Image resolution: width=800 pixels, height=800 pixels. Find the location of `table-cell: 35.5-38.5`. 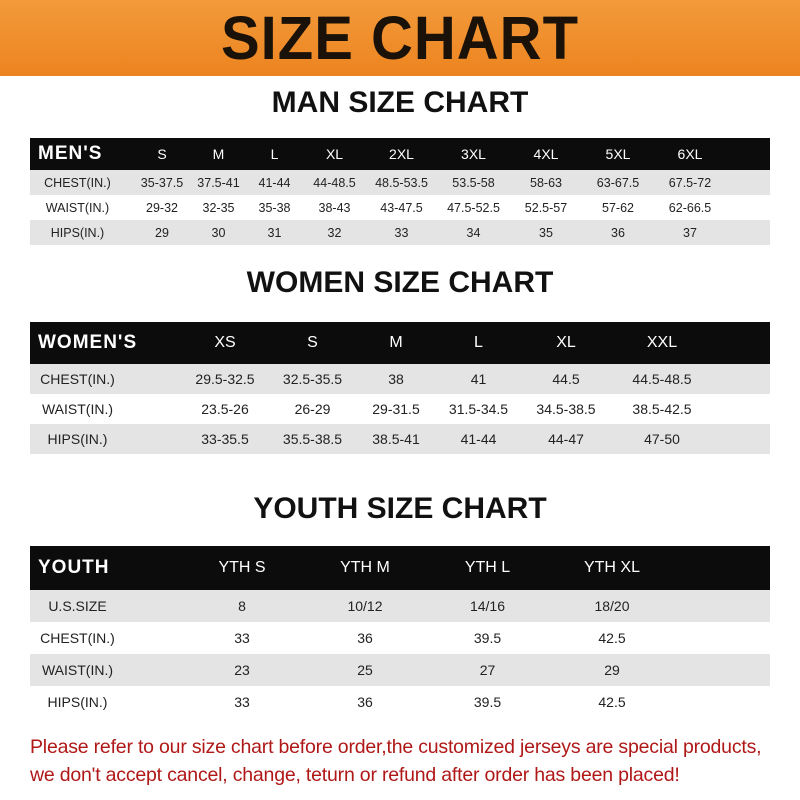

table-cell: 35.5-38.5 is located at coordinates (312, 439).